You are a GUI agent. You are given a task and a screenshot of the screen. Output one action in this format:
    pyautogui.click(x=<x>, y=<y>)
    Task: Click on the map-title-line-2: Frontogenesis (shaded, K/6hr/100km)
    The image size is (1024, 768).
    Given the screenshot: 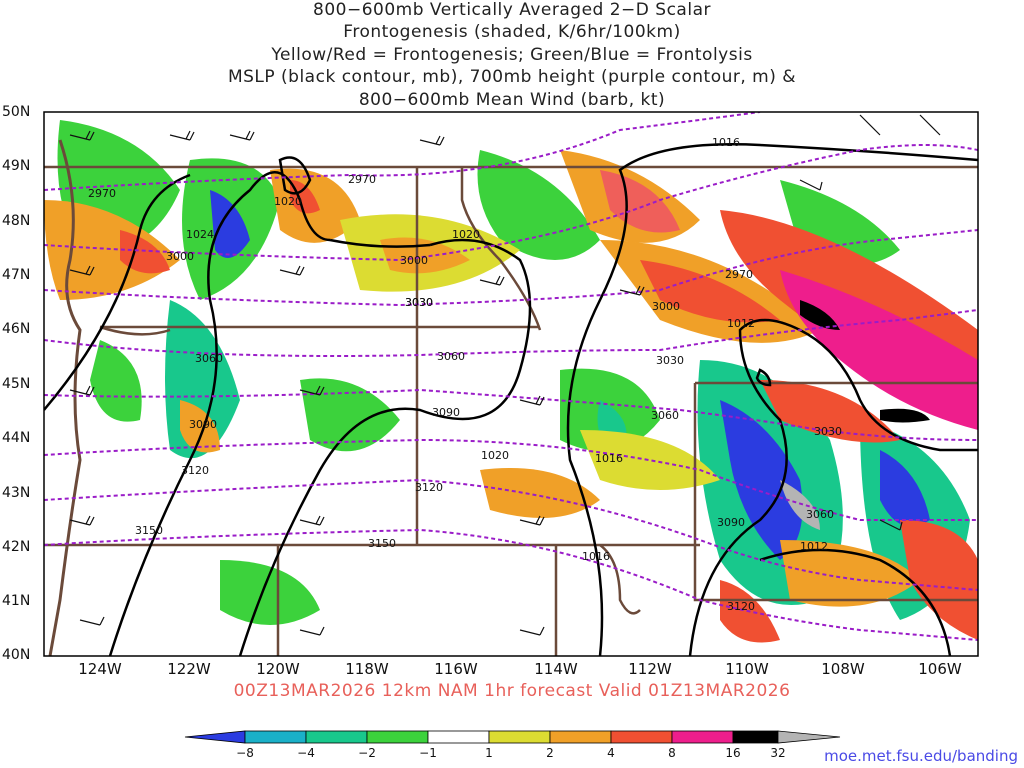 What is the action you would take?
    pyautogui.click(x=512, y=32)
    